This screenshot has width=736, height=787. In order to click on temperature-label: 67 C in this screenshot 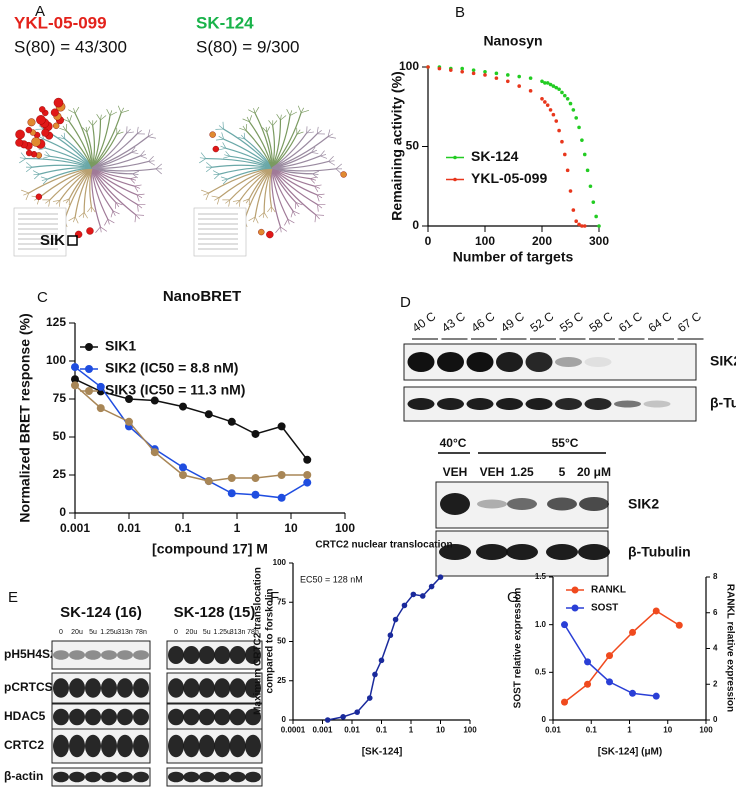, I will do `click(689, 322)`.